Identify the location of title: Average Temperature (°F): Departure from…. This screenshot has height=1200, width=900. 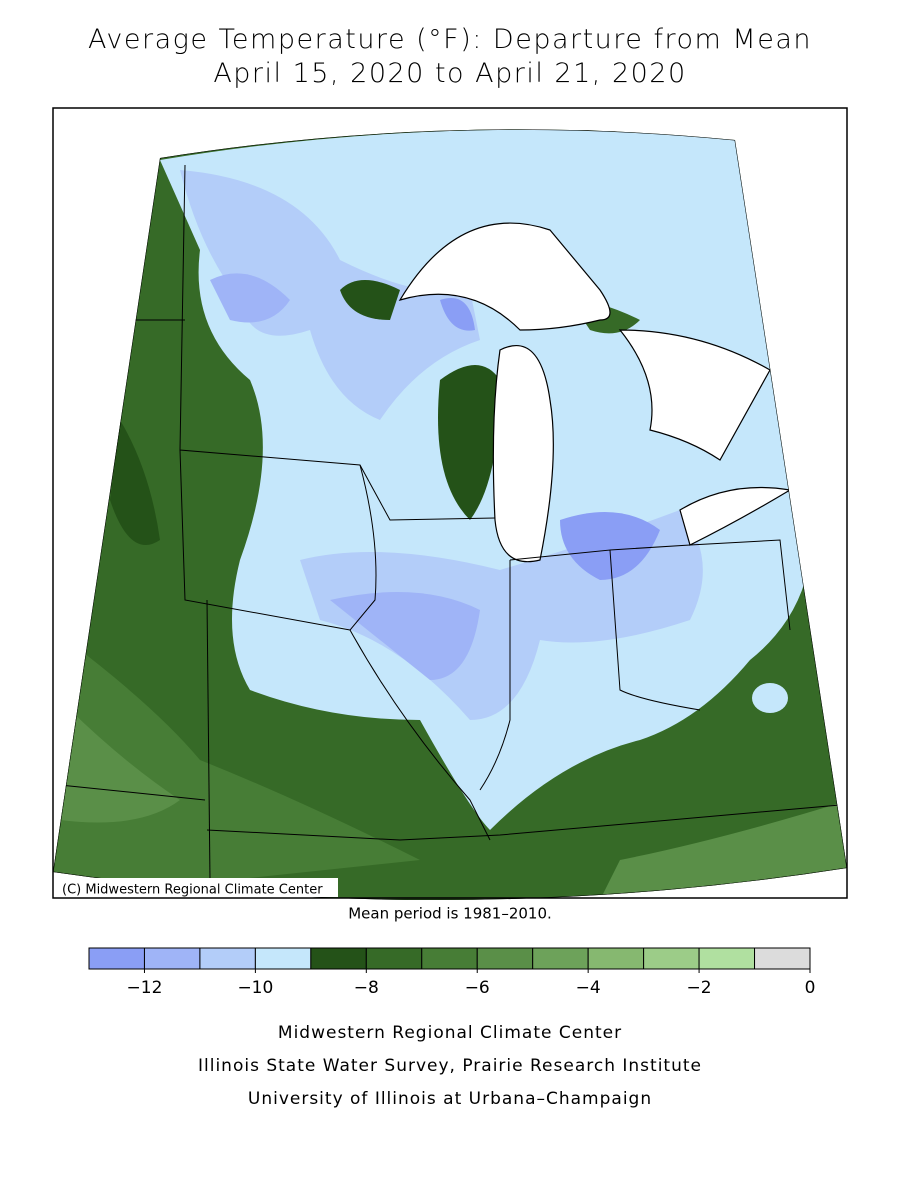
(450, 39).